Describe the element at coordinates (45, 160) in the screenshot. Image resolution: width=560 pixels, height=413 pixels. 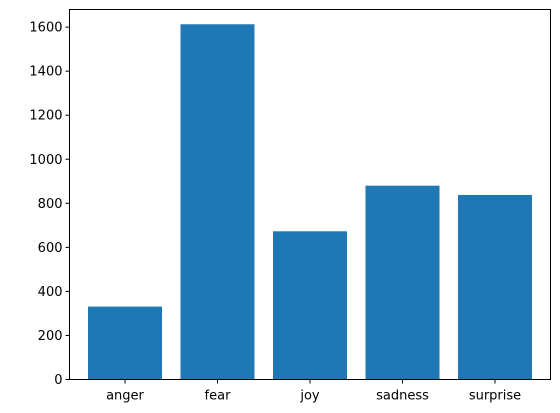
I see `y-tick-label: 1000` at that location.